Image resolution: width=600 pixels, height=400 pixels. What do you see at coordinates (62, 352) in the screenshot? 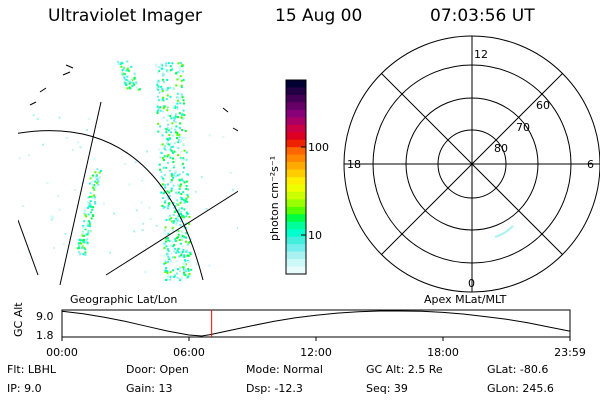
I see `x-tick-label-0000: 00:00` at bounding box center [62, 352].